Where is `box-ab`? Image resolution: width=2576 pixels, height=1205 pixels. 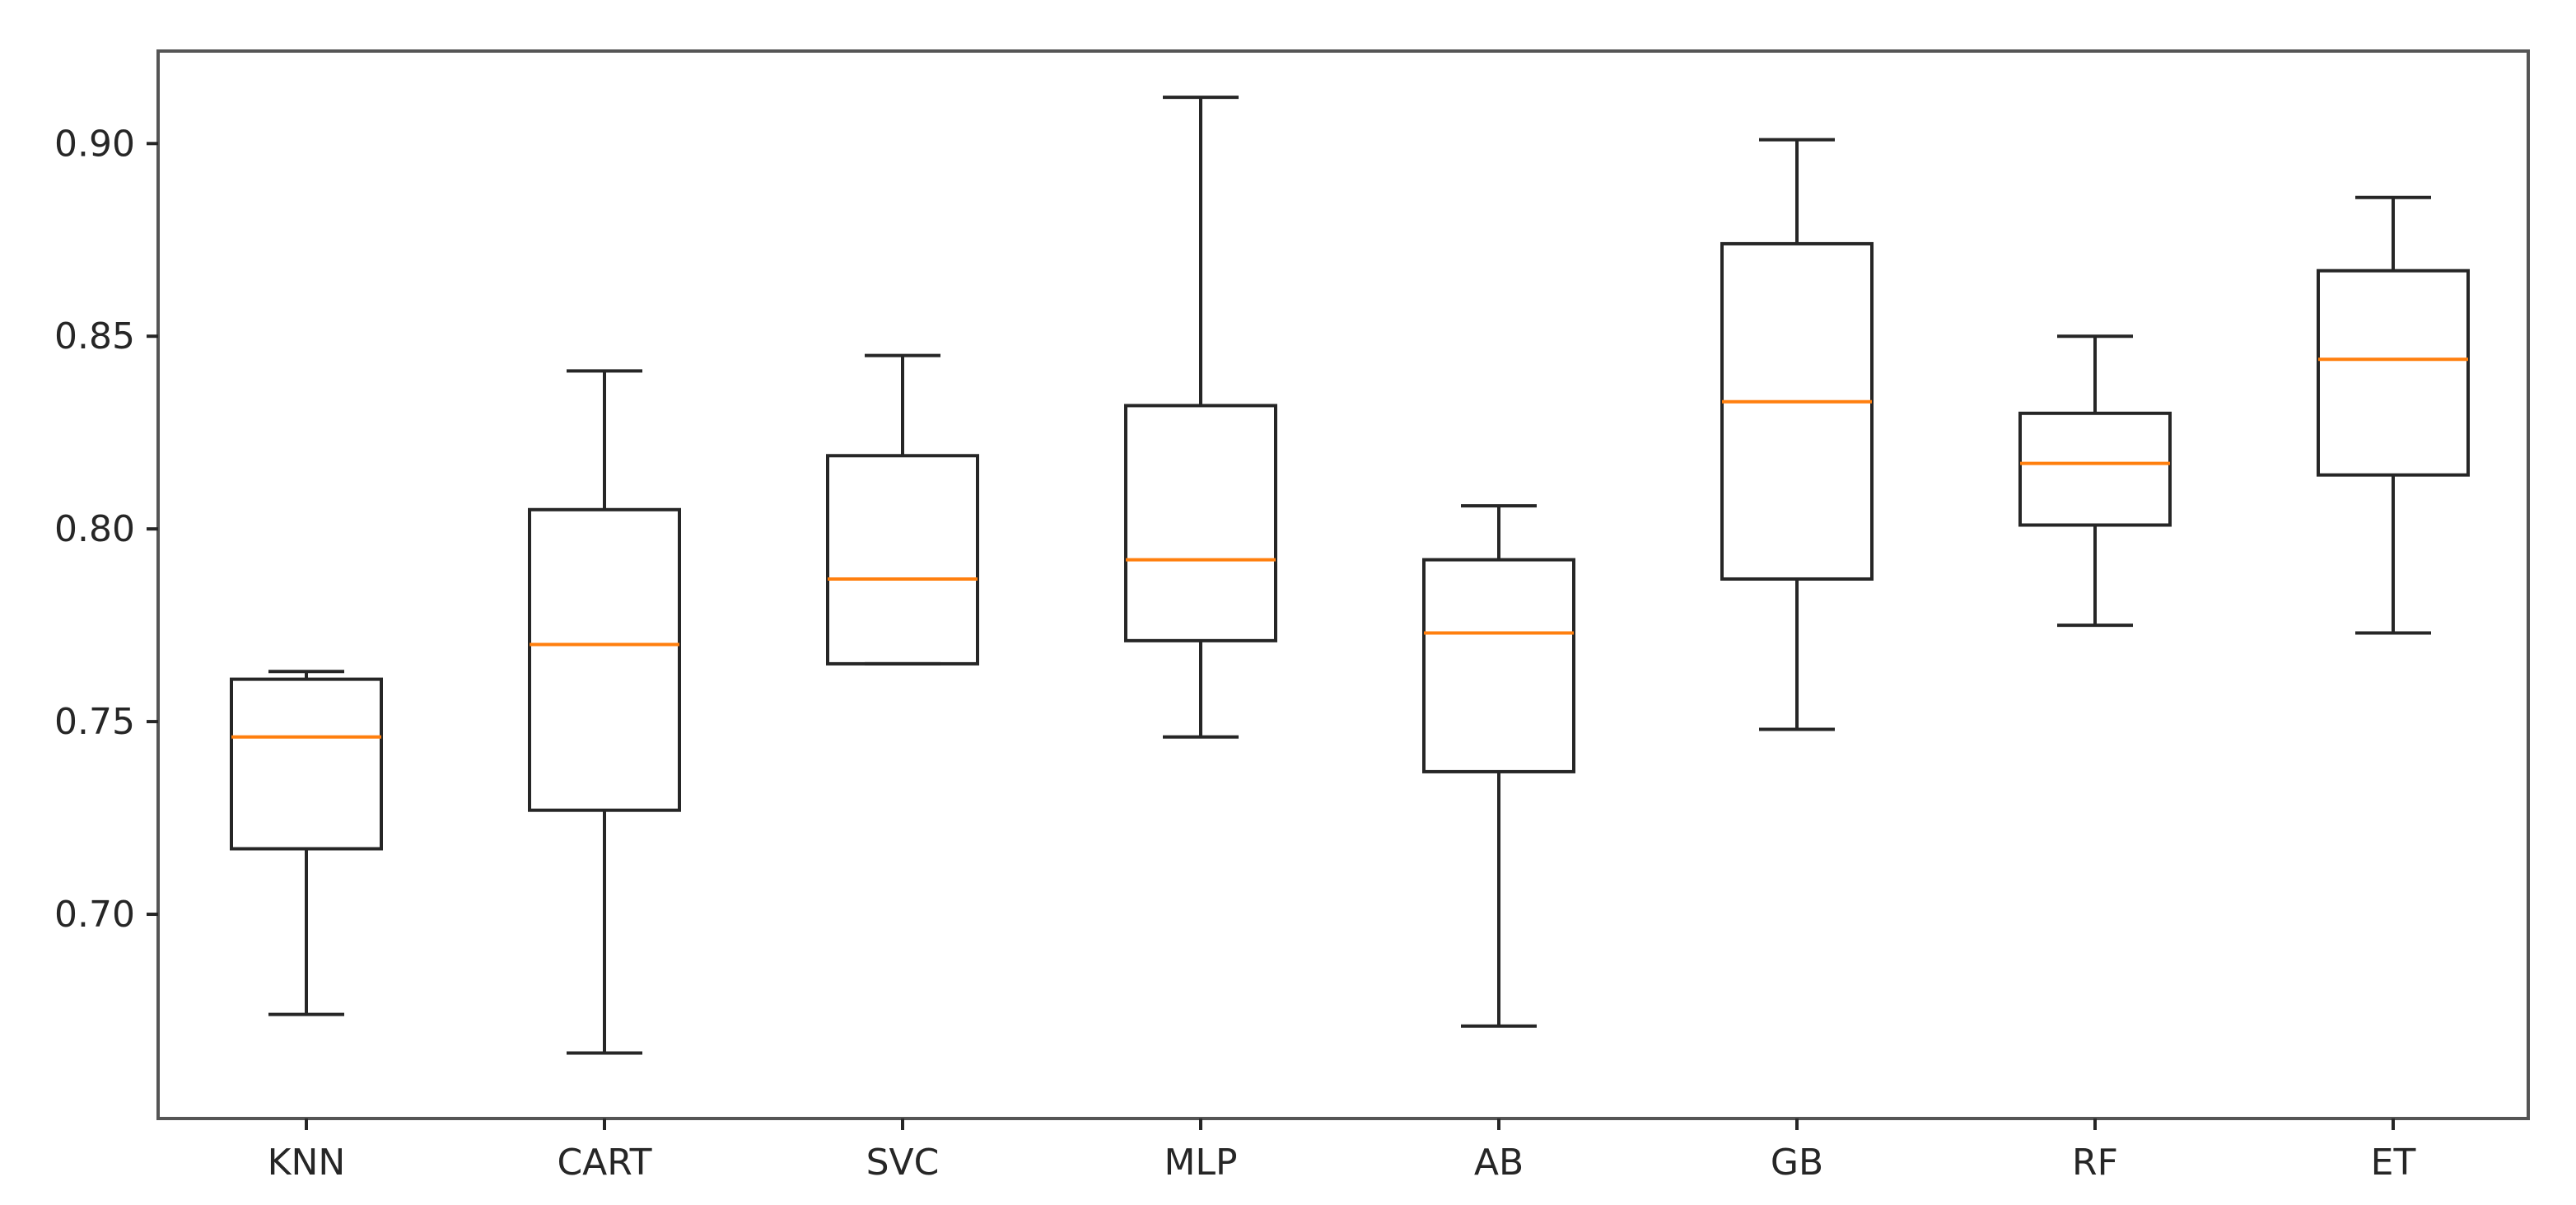
box-ab is located at coordinates (1498, 766).